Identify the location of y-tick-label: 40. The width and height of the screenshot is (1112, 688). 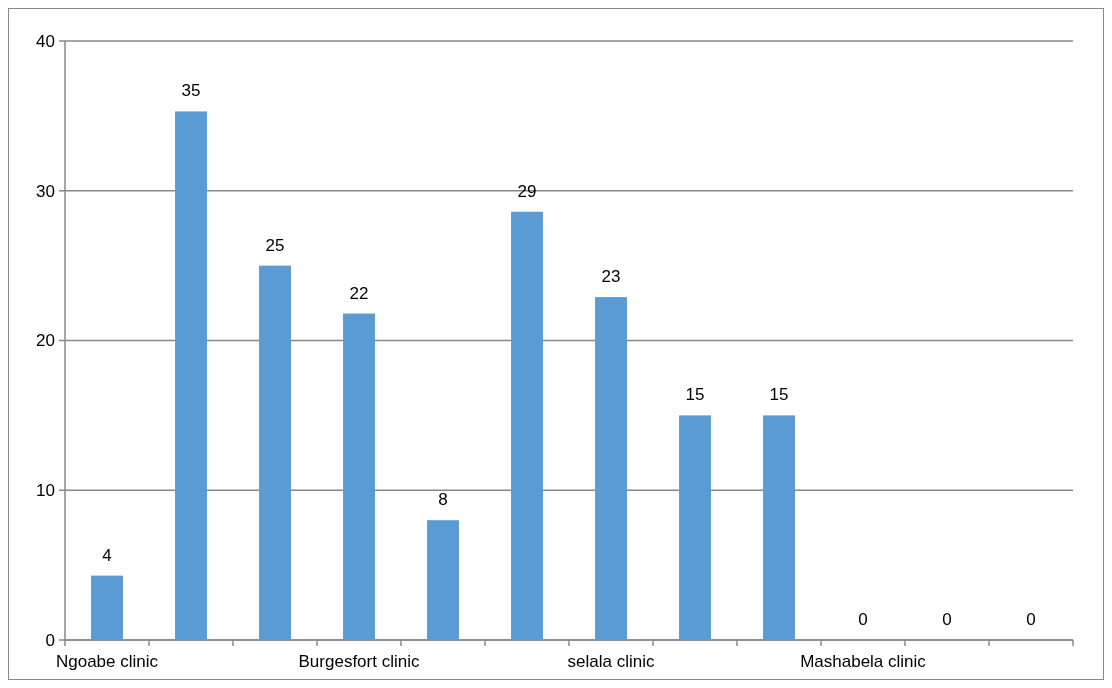
(45, 41).